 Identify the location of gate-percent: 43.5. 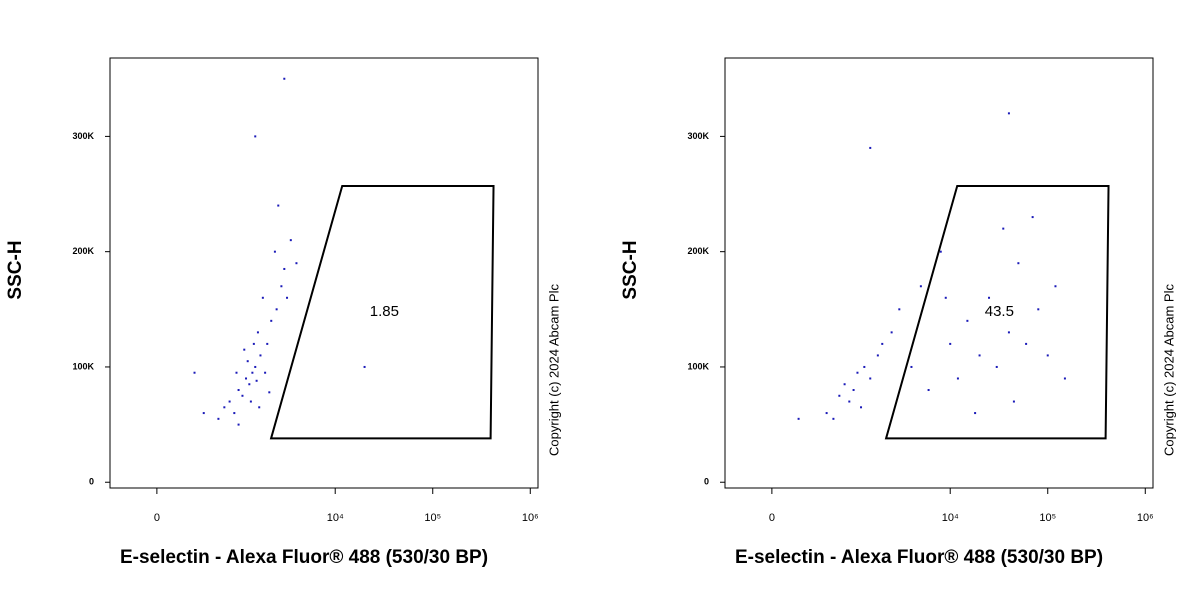
(999, 311).